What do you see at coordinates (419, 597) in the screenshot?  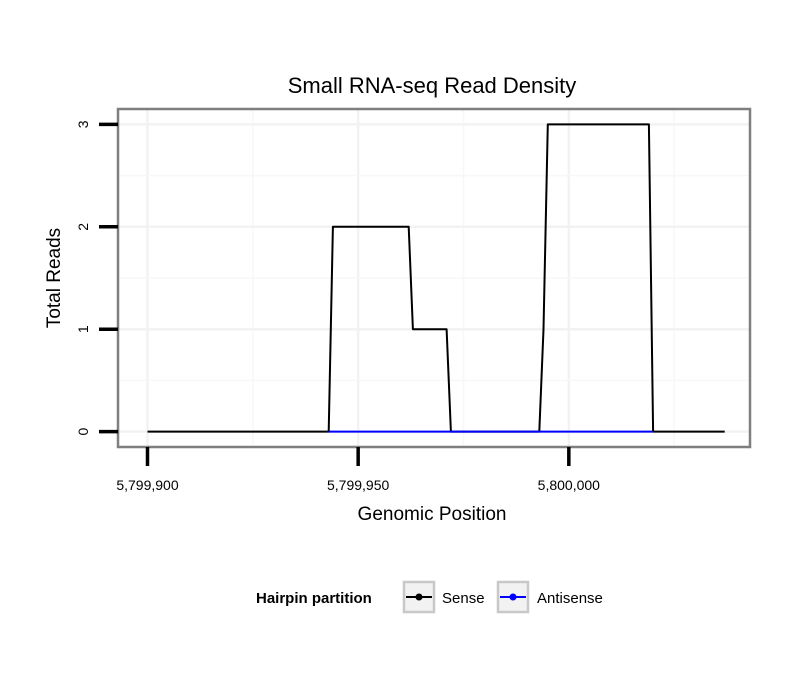 I see `legend-point-sense` at bounding box center [419, 597].